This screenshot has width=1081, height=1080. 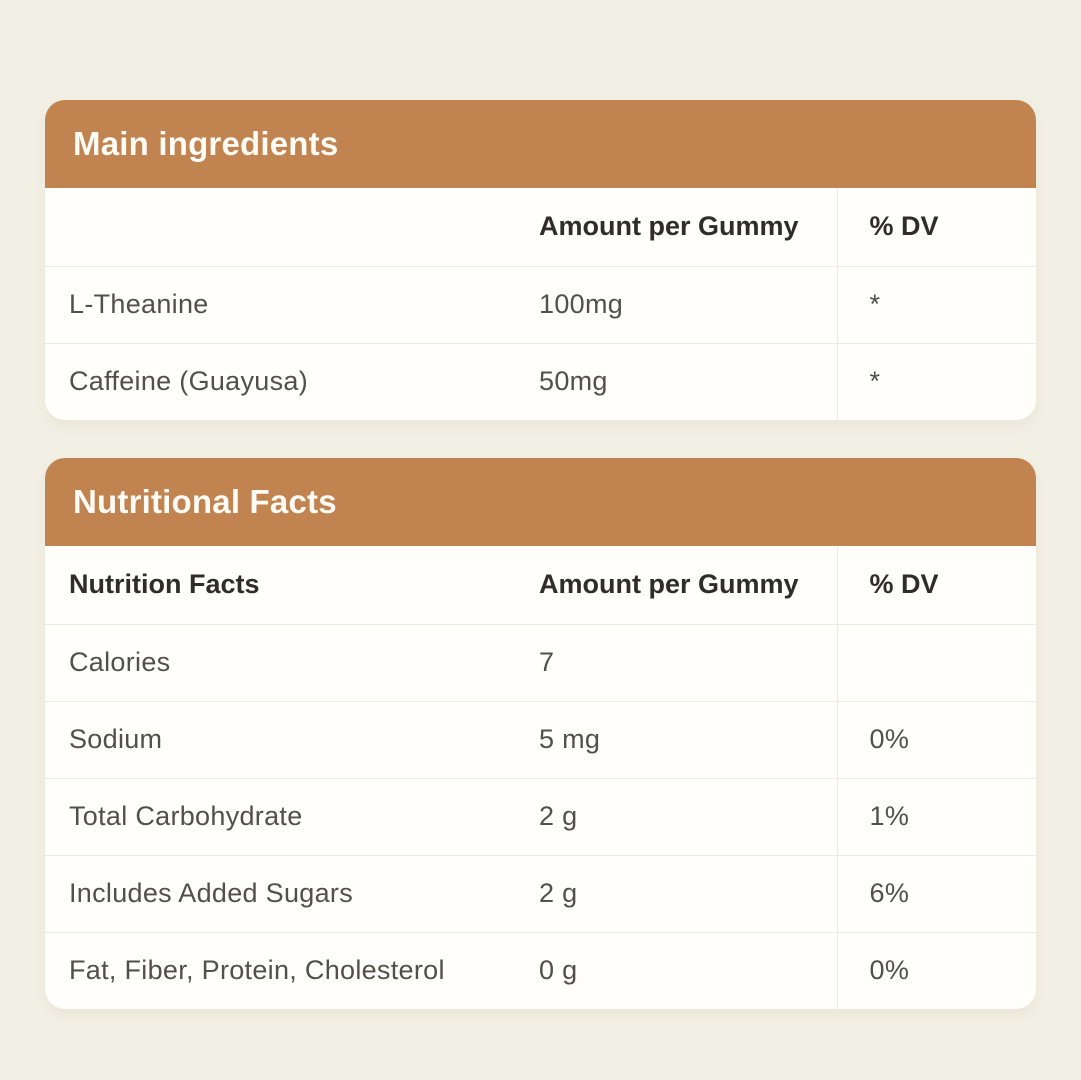 I want to click on table-header-row: Nutrition Facts Amount per Gummy % DV, so click(x=540, y=585).